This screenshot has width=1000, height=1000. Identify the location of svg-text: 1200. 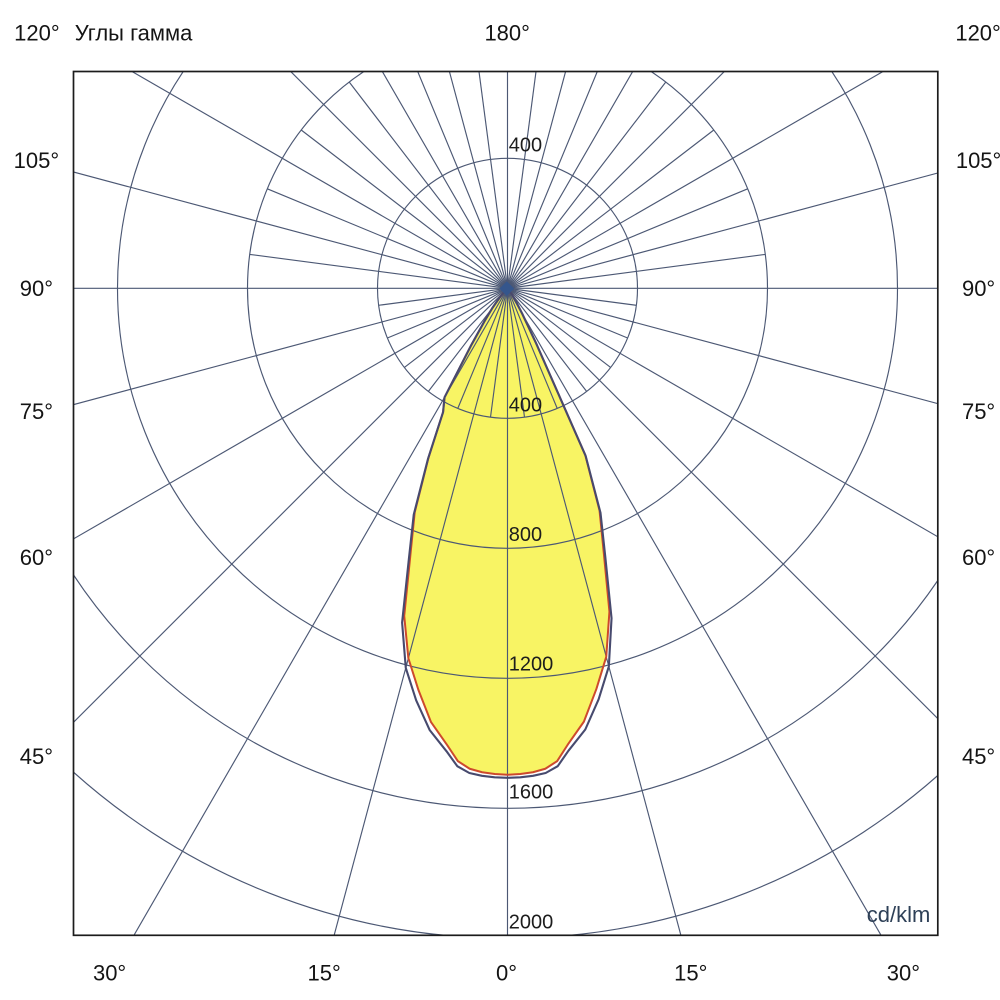
(531, 665).